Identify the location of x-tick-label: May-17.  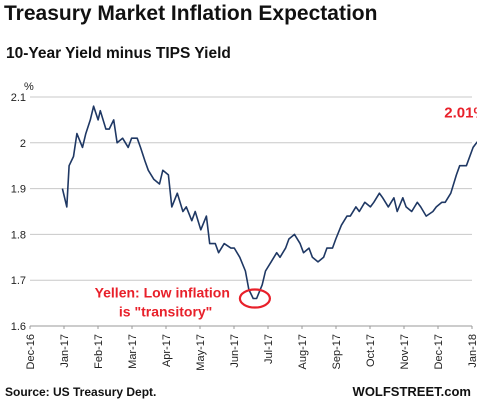
(201, 352).